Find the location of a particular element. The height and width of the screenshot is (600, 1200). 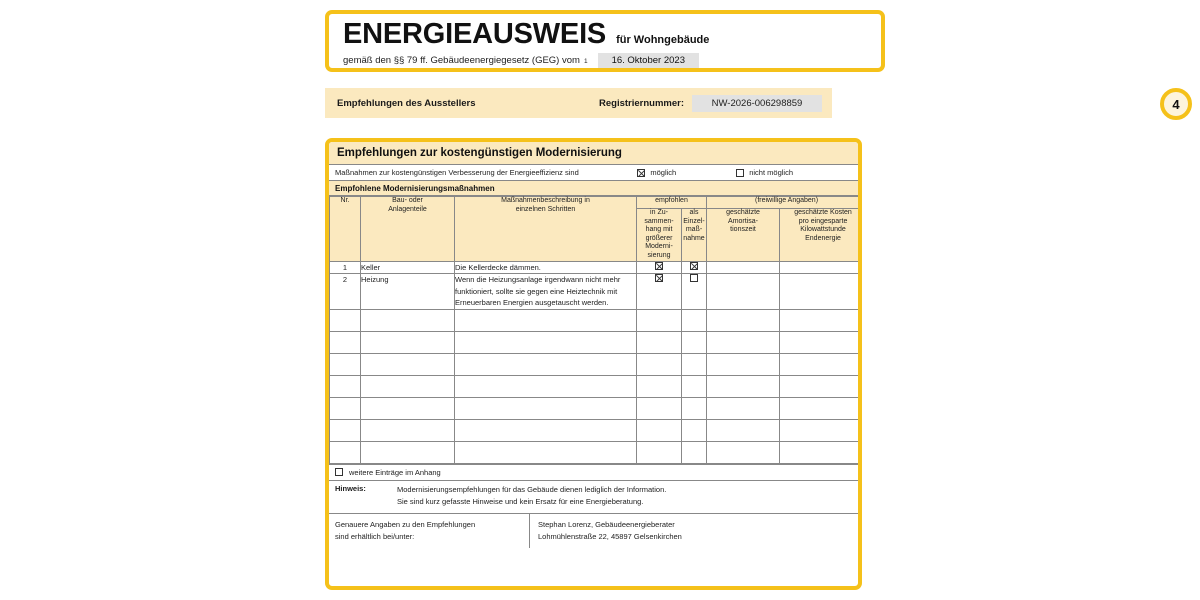

measures-band-label: Empfohlene Modernisierungsmaßnahmen is located at coordinates (593, 188).